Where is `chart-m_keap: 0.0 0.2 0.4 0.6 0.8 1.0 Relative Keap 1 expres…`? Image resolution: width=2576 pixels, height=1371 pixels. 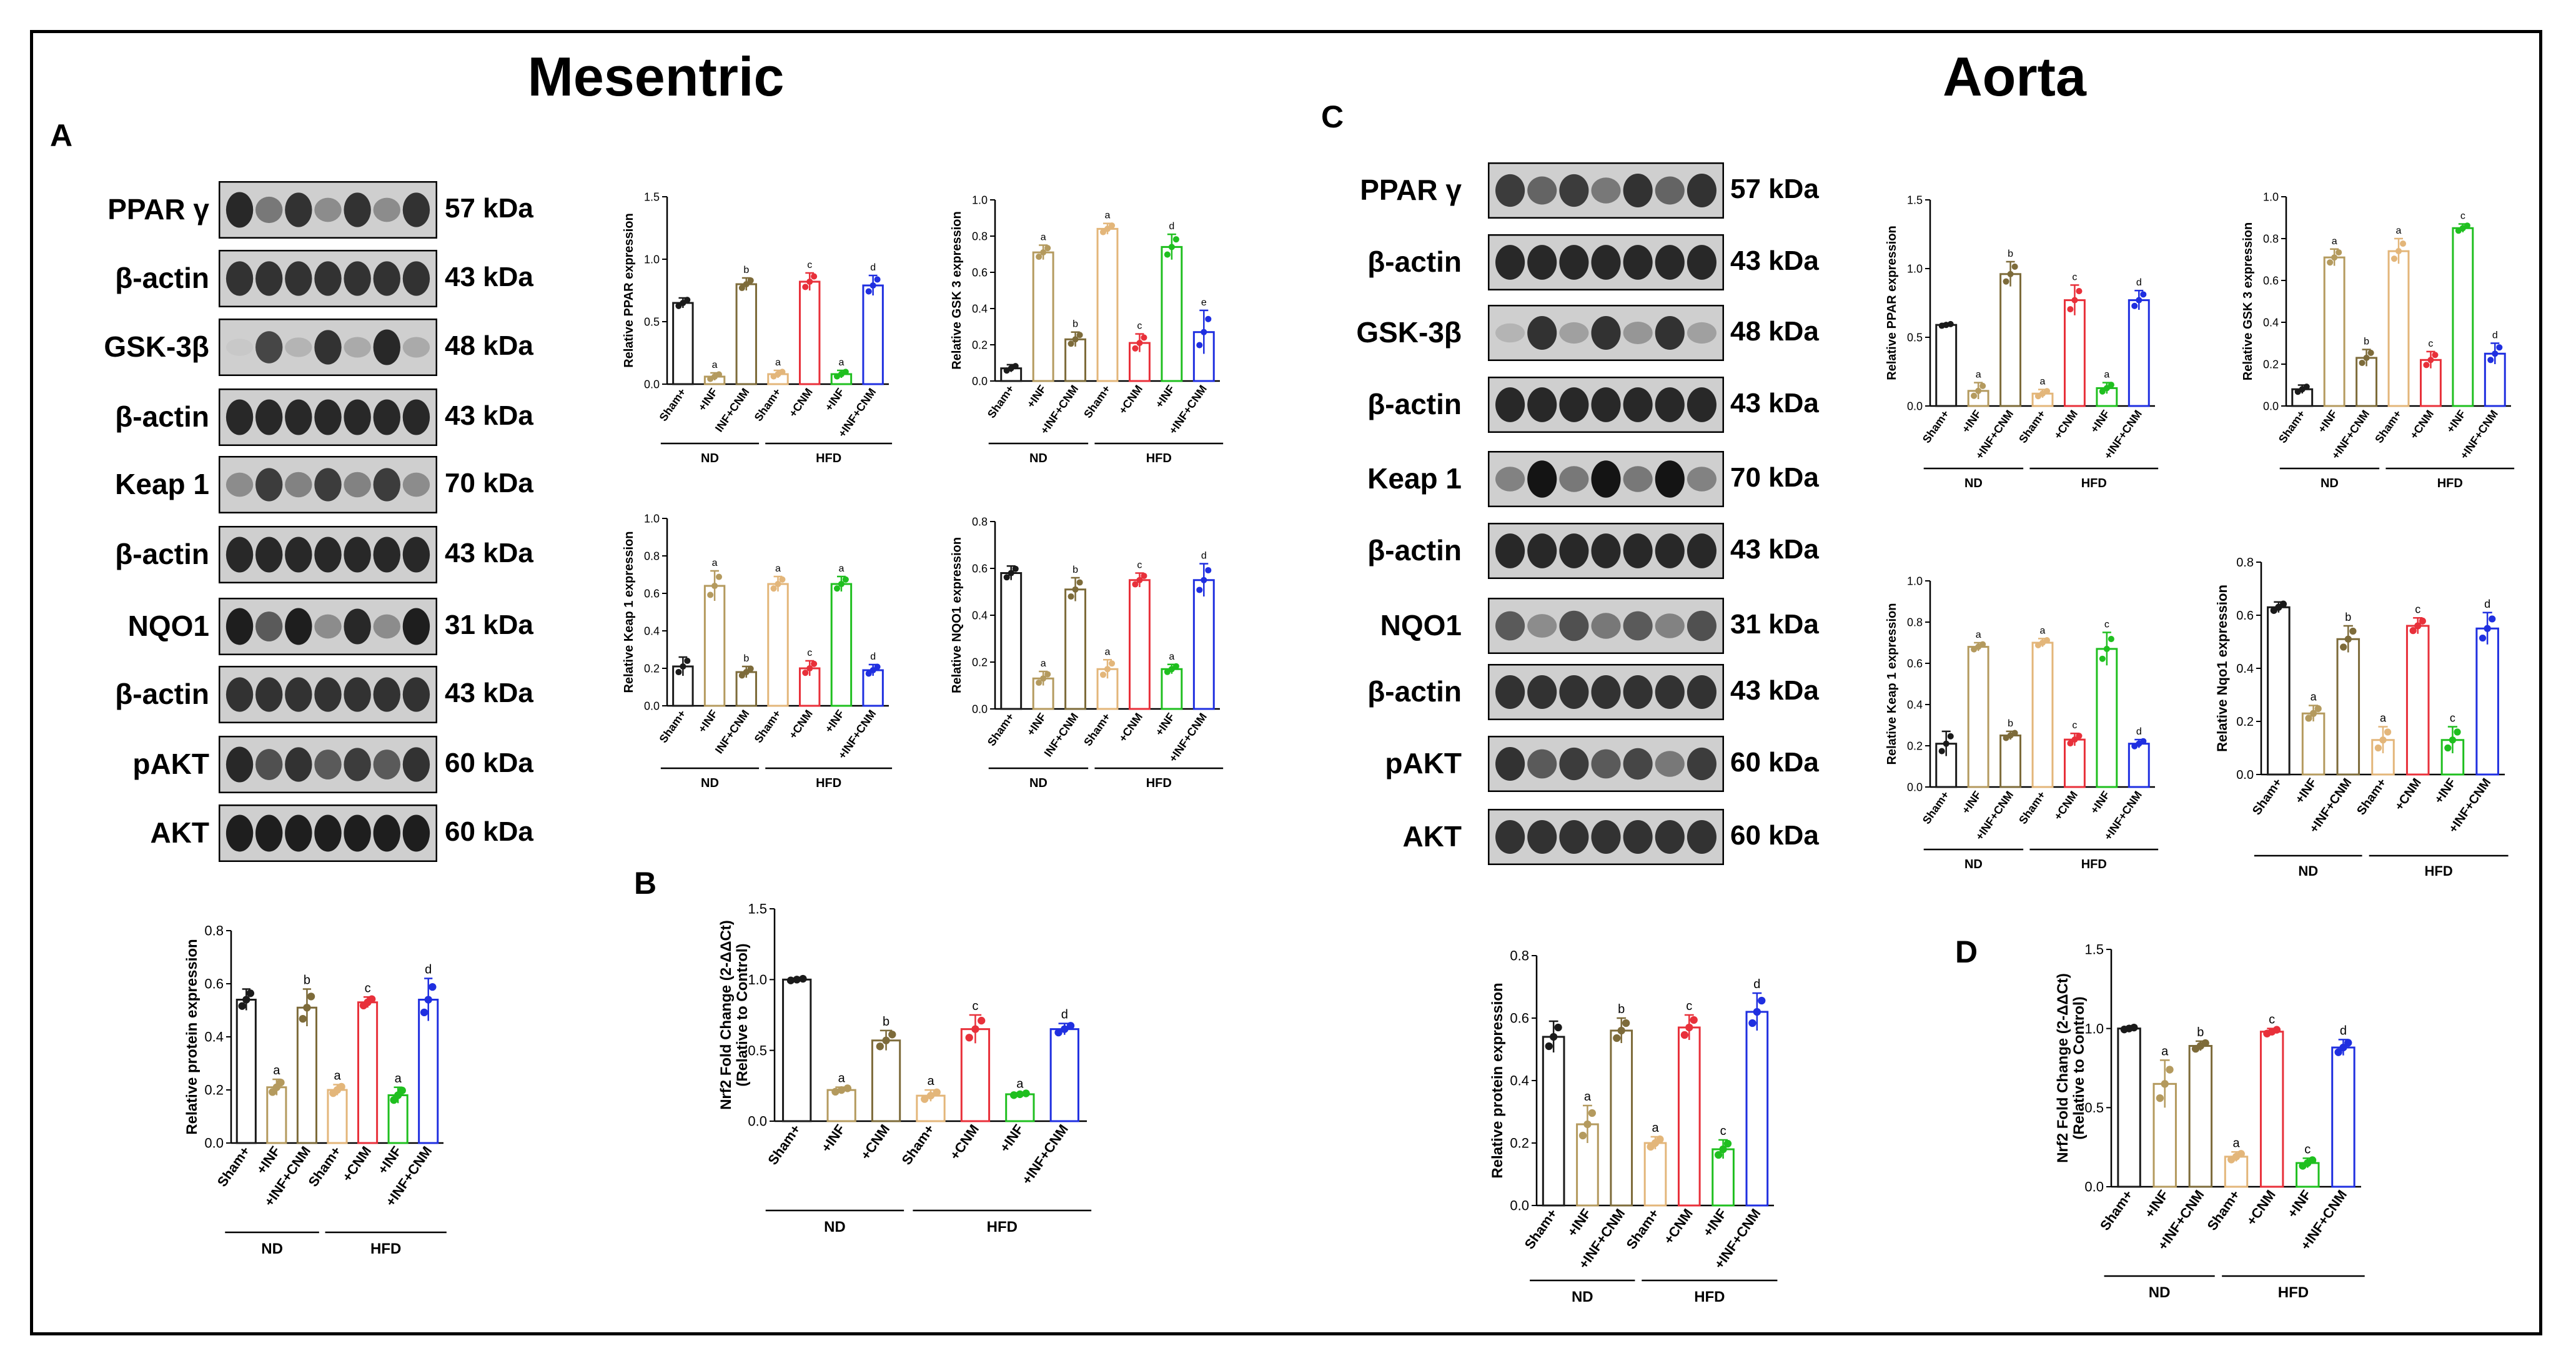
chart-m_keap: 0.0 0.2 0.4 0.6 0.8 1.0 Relative Keap 1 expres… is located at coordinates (755, 662).